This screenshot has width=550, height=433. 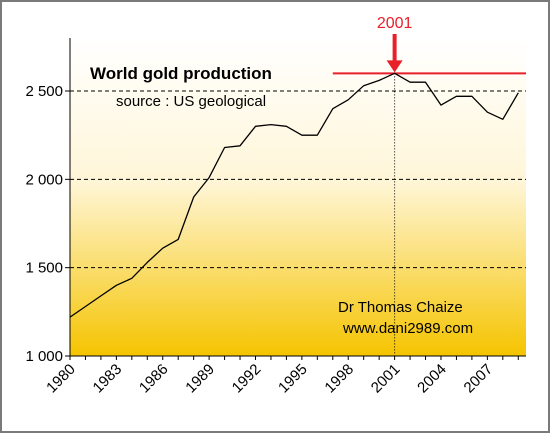 I want to click on x-tick-label: 1986, so click(x=154, y=379).